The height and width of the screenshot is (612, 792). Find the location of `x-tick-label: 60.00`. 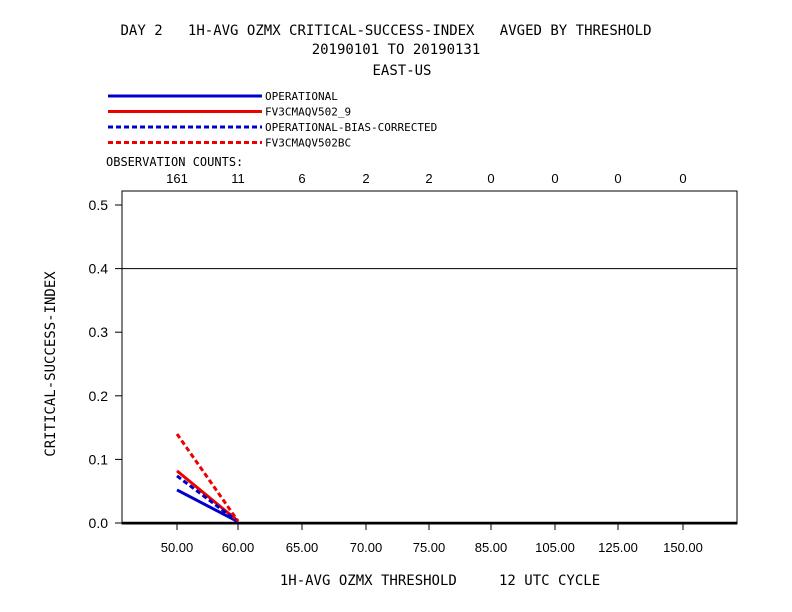

x-tick-label: 60.00 is located at coordinates (238, 547).